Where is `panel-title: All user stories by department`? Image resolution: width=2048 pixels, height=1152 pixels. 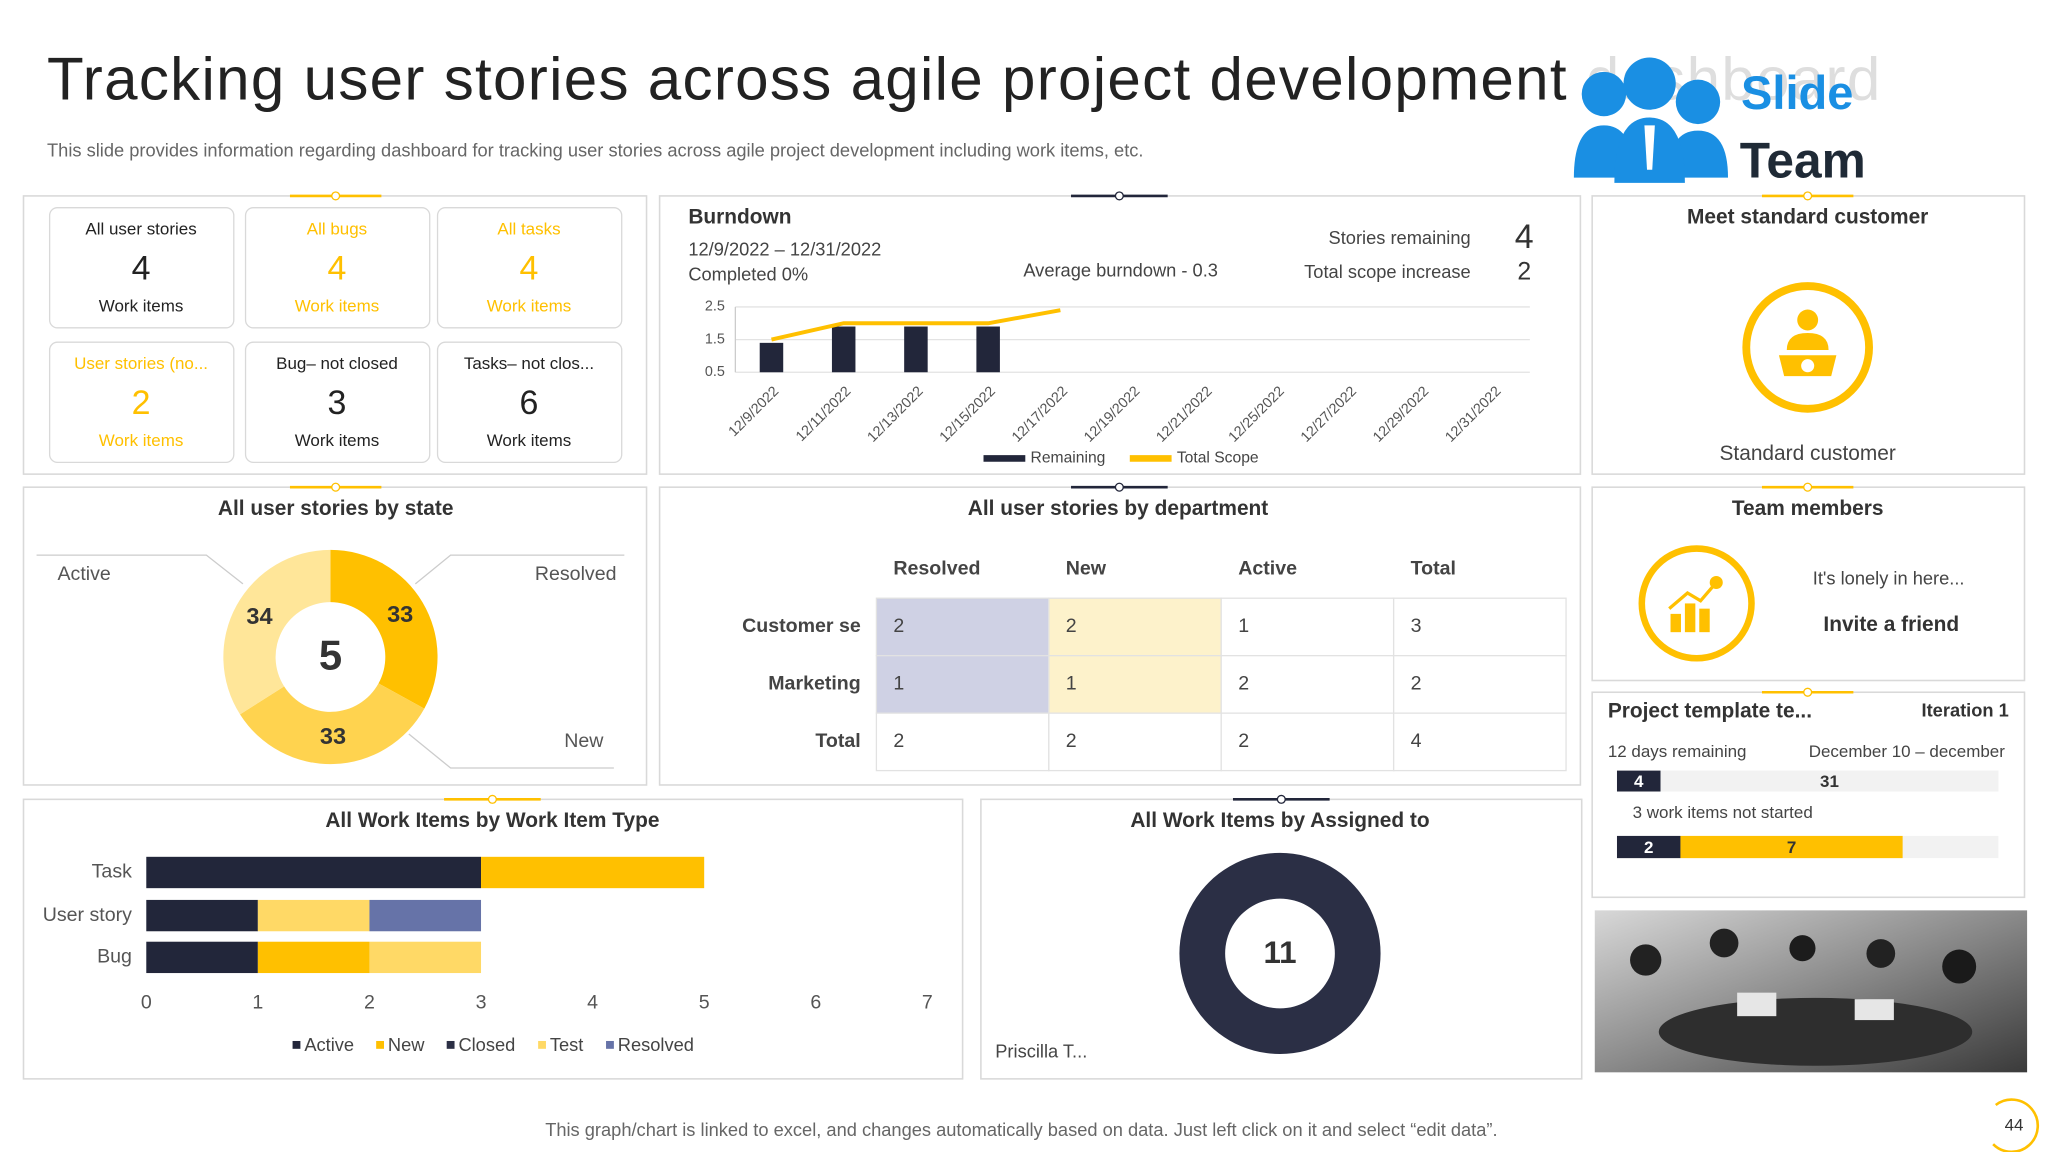 panel-title: All user stories by department is located at coordinates (1118, 508).